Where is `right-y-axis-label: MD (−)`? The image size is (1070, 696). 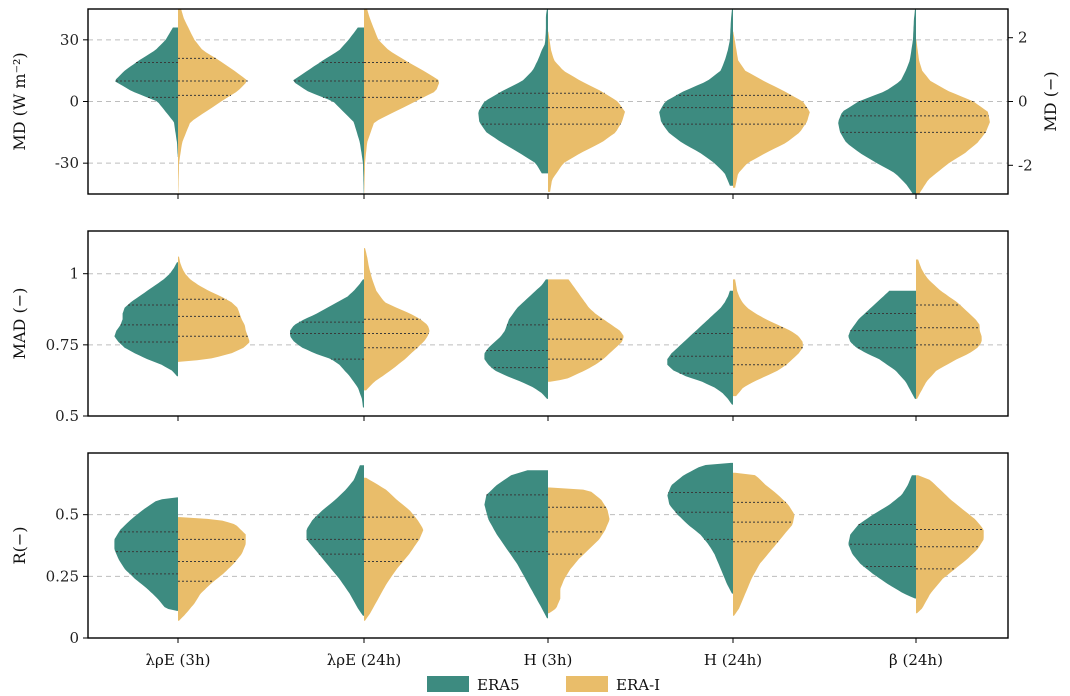
right-y-axis-label: MD (−) is located at coordinates (1050, 101).